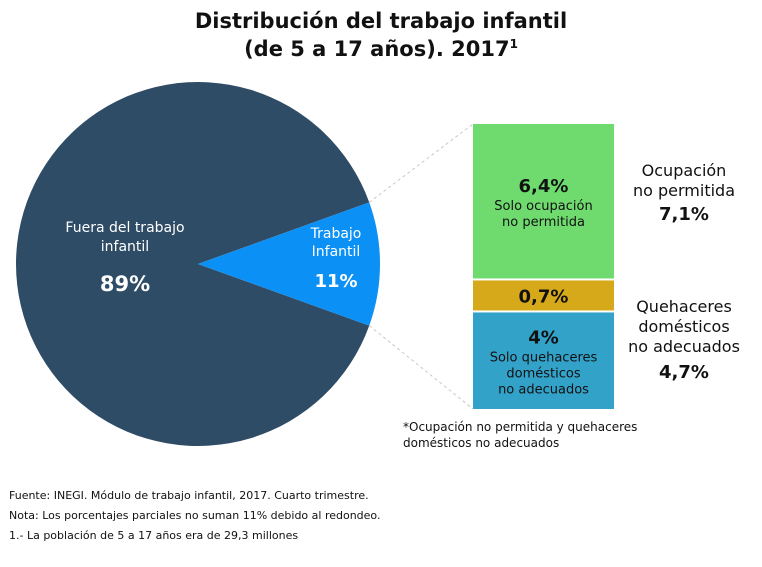 The width and height of the screenshot is (762, 567). Describe the element at coordinates (684, 170) in the screenshot. I see `total-ocupacion-label-line1: Ocupación` at that location.